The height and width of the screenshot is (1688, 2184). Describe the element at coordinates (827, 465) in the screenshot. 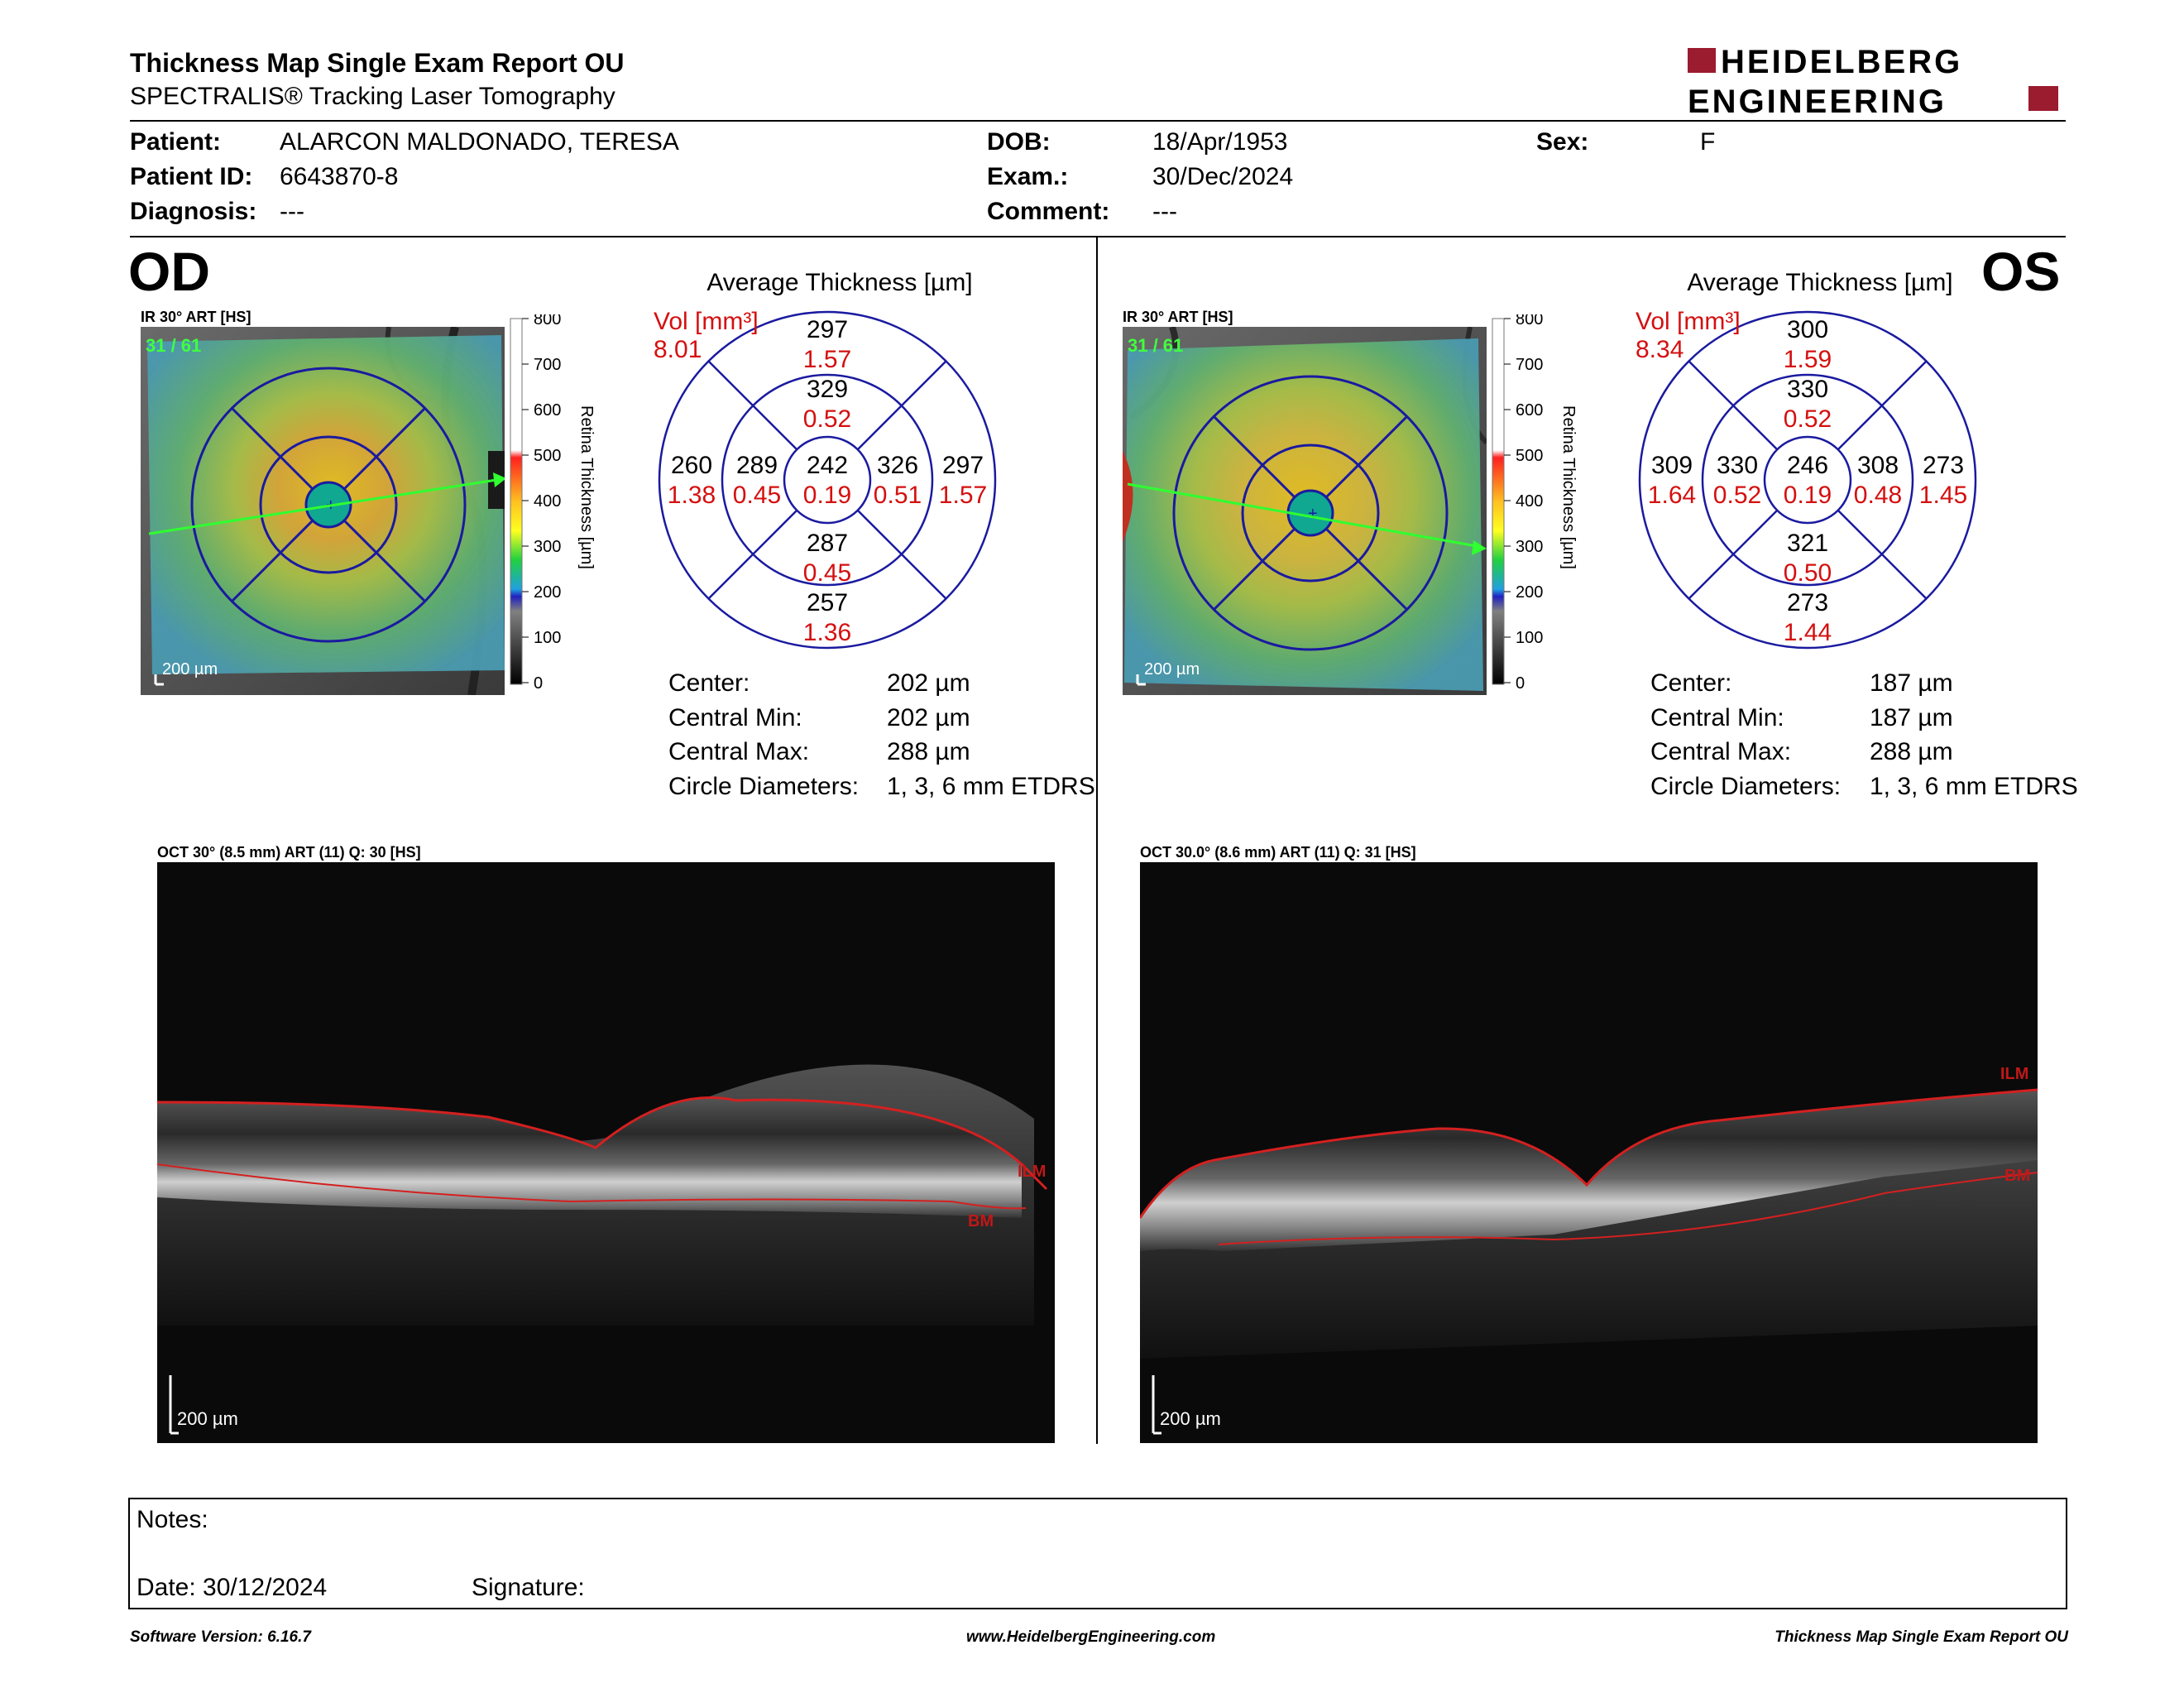

I see `od-center-thickness: 242` at that location.